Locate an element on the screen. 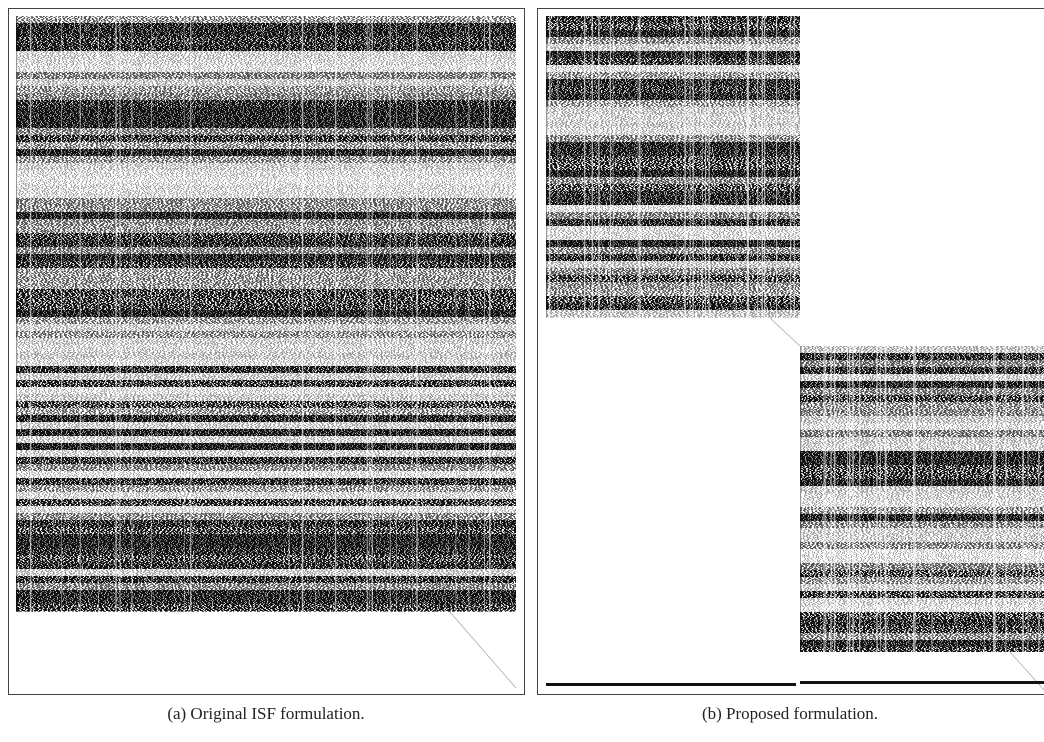  caption-b: (b) Proposed formulation. is located at coordinates (790, 713).